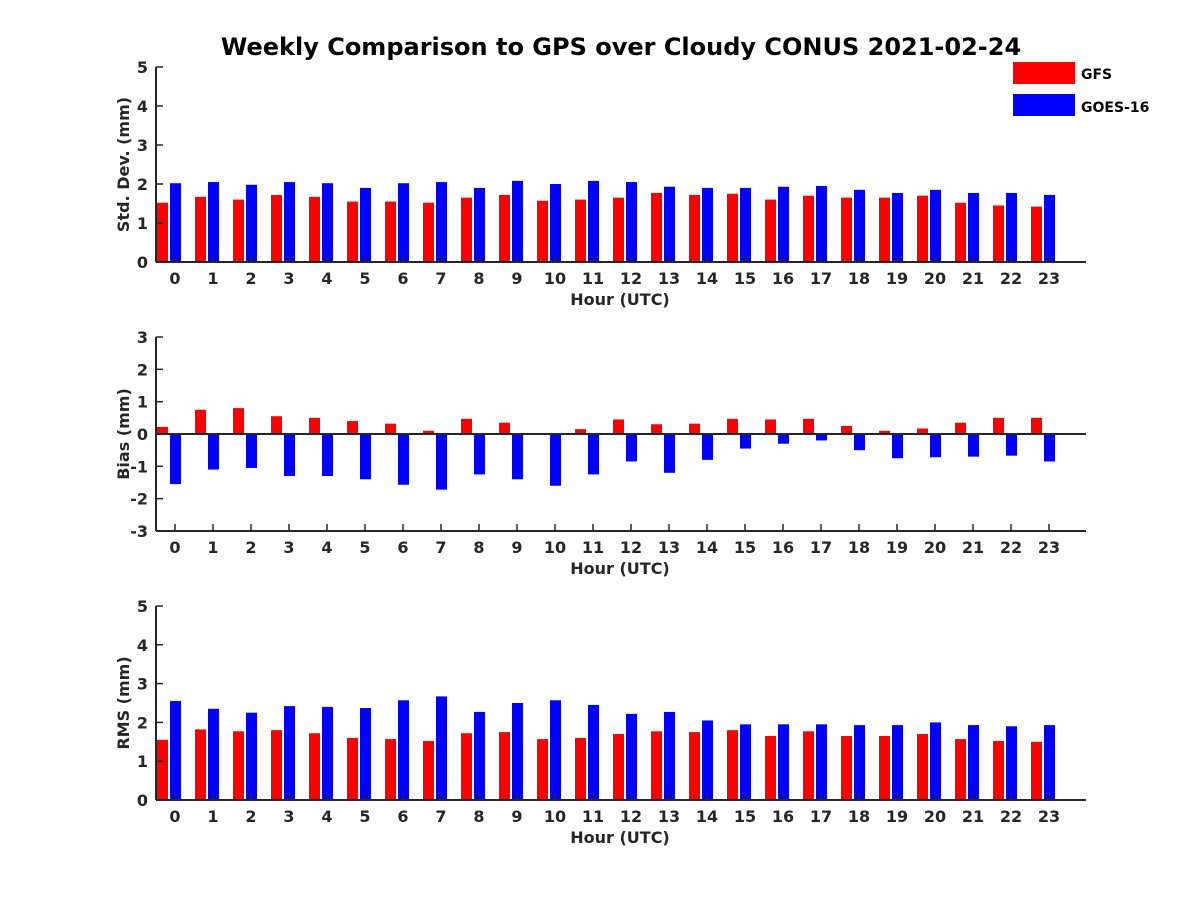 The image size is (1200, 900). I want to click on x-tick-label: 7, so click(440, 816).